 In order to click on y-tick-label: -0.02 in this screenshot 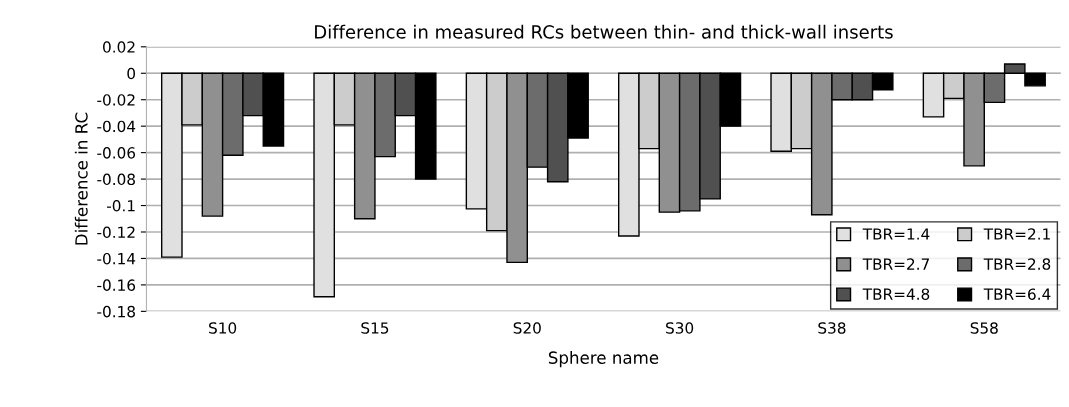, I will do `click(116, 100)`.